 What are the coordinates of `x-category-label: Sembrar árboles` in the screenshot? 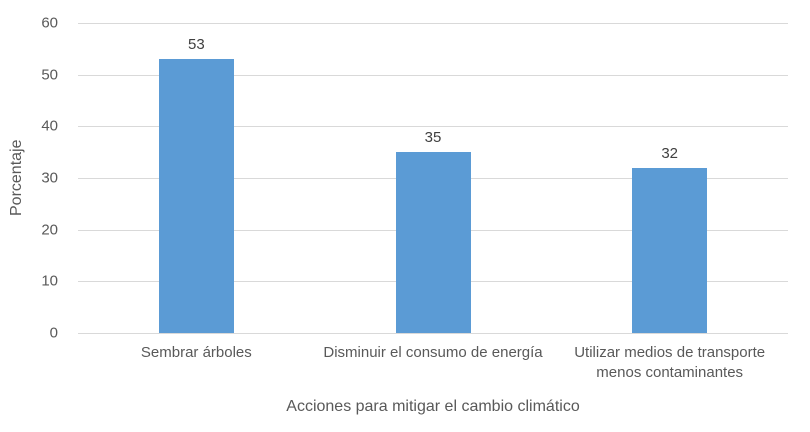 It's located at (196, 352).